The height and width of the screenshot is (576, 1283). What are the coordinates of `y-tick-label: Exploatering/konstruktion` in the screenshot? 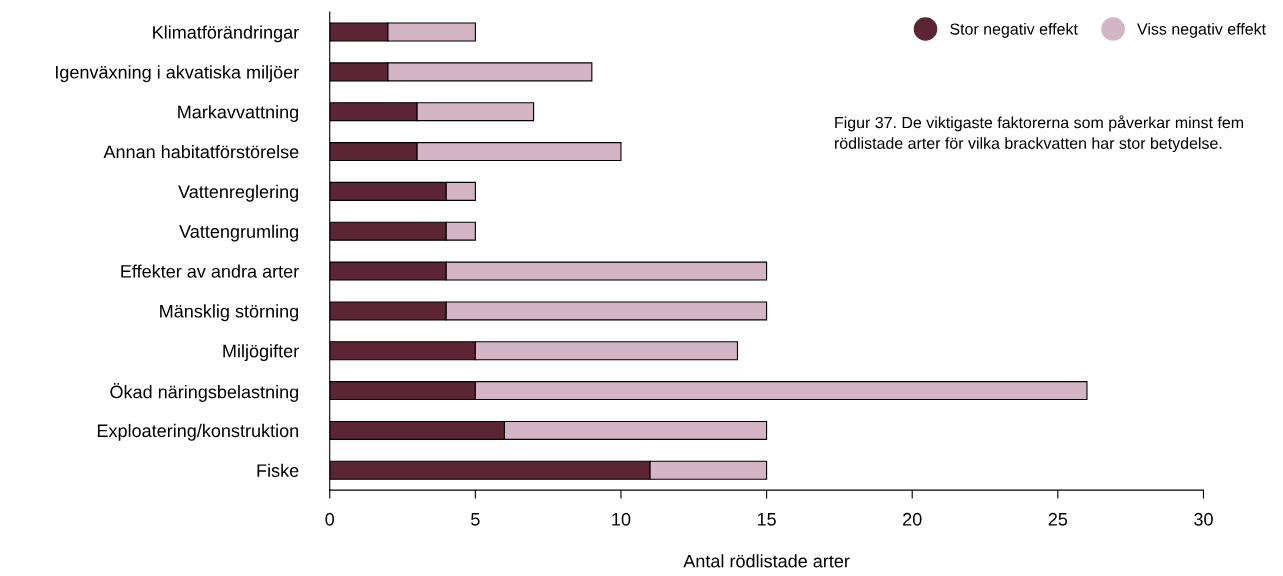 It's located at (198, 432).